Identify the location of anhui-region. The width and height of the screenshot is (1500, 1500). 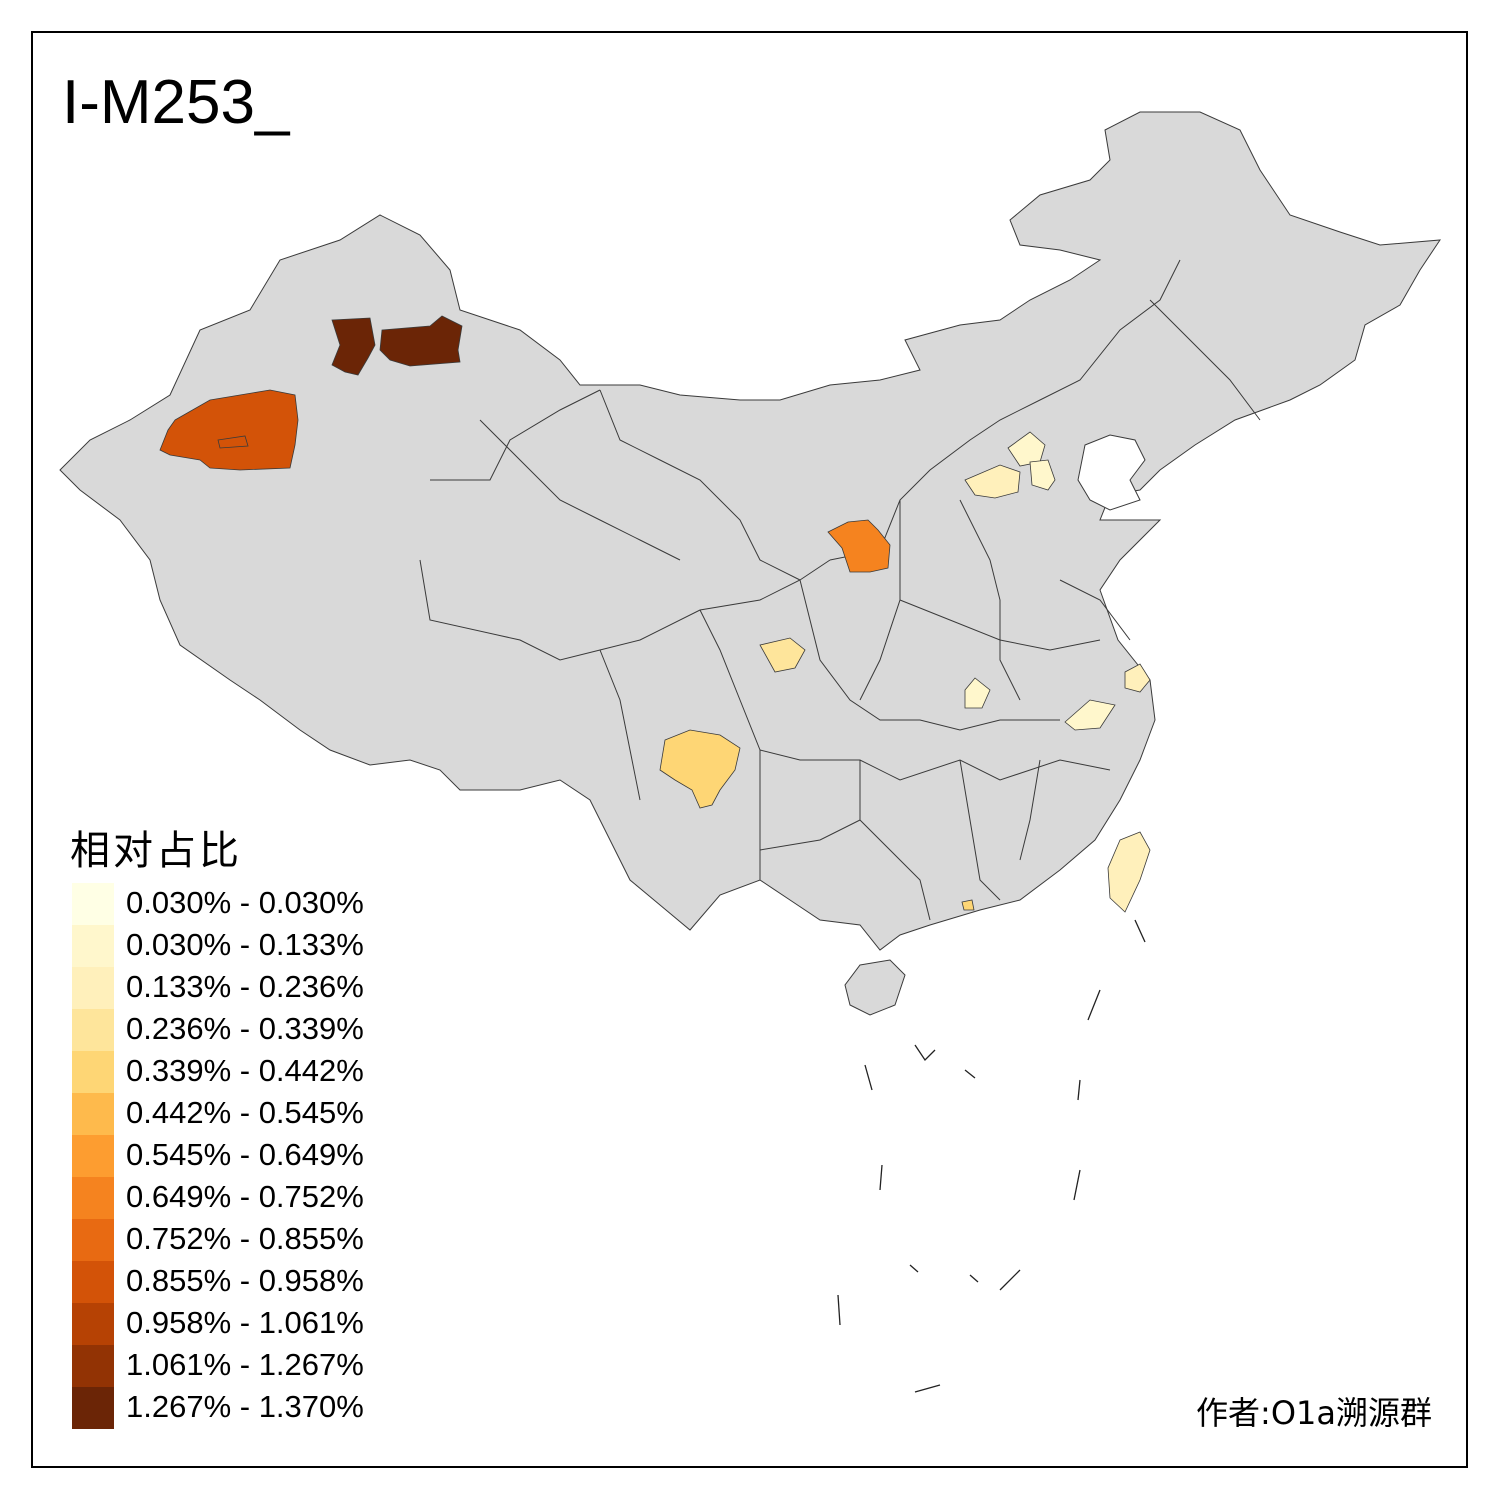
(1090, 715).